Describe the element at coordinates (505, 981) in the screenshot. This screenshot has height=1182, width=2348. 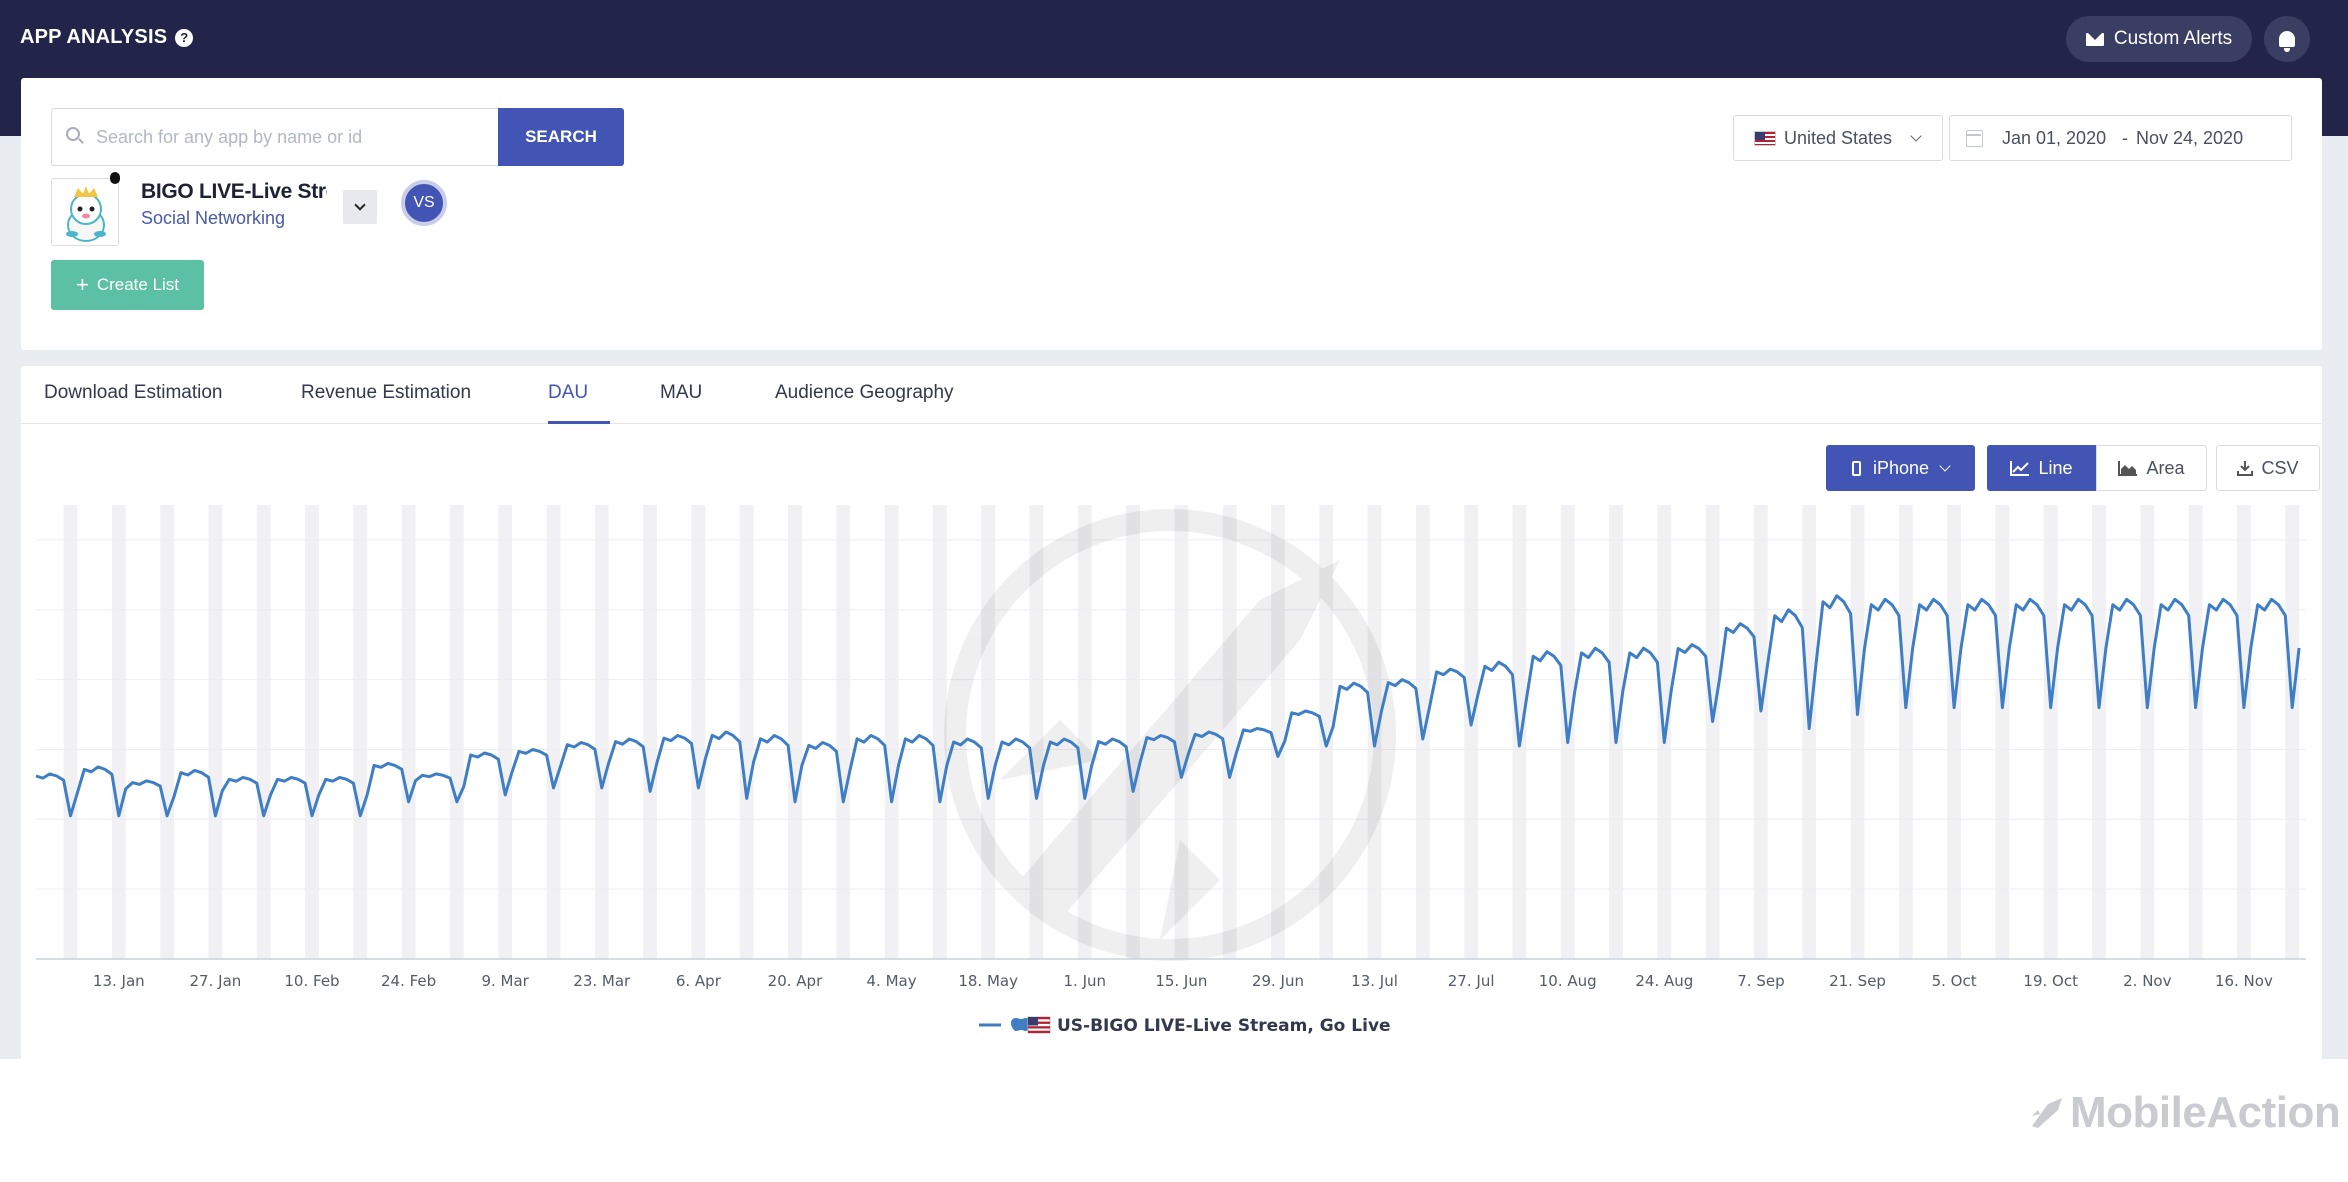
I see `x-tick-label: 9. Mar` at that location.